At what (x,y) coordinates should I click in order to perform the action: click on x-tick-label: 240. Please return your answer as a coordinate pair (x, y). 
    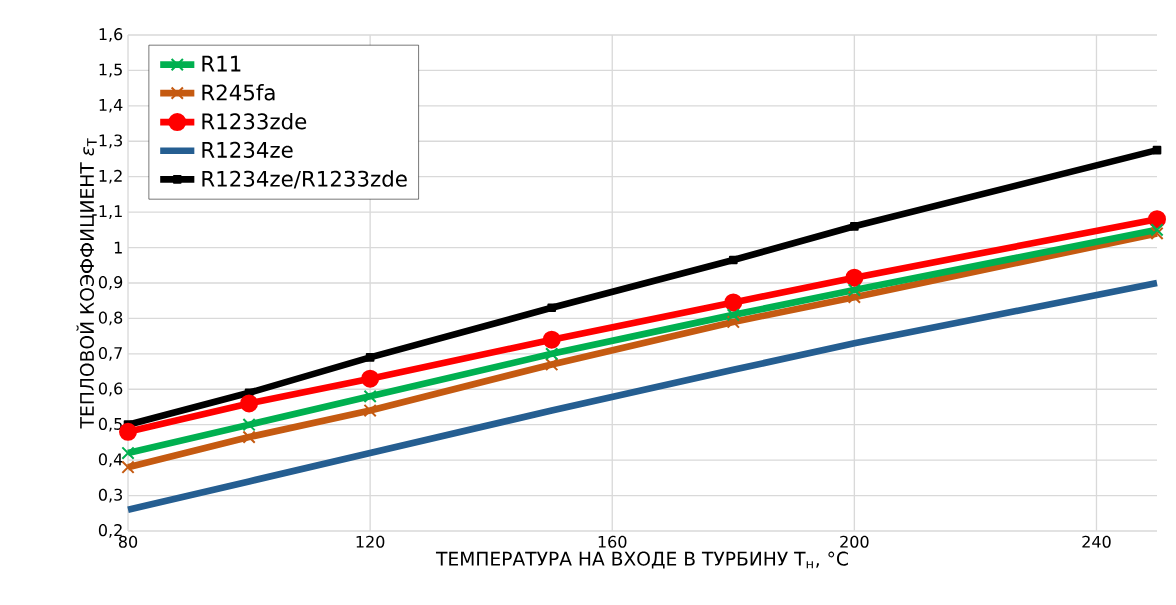
    Looking at the image, I should click on (1096, 541).